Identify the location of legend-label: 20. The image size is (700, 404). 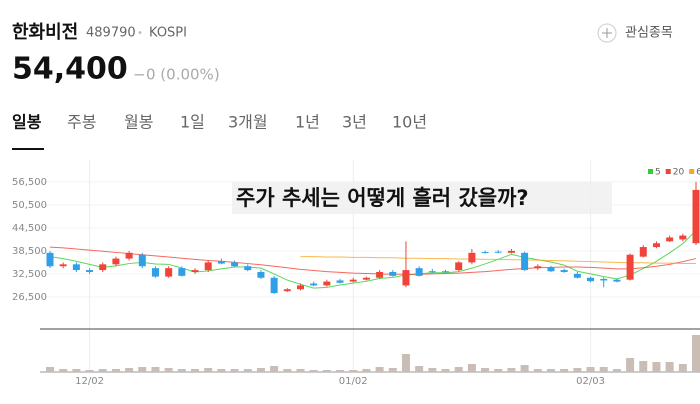
(679, 173).